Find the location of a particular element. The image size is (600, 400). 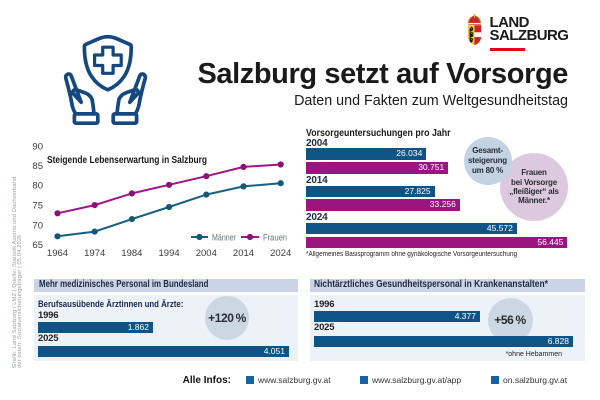

svg-text: 2004 is located at coordinates (206, 253).